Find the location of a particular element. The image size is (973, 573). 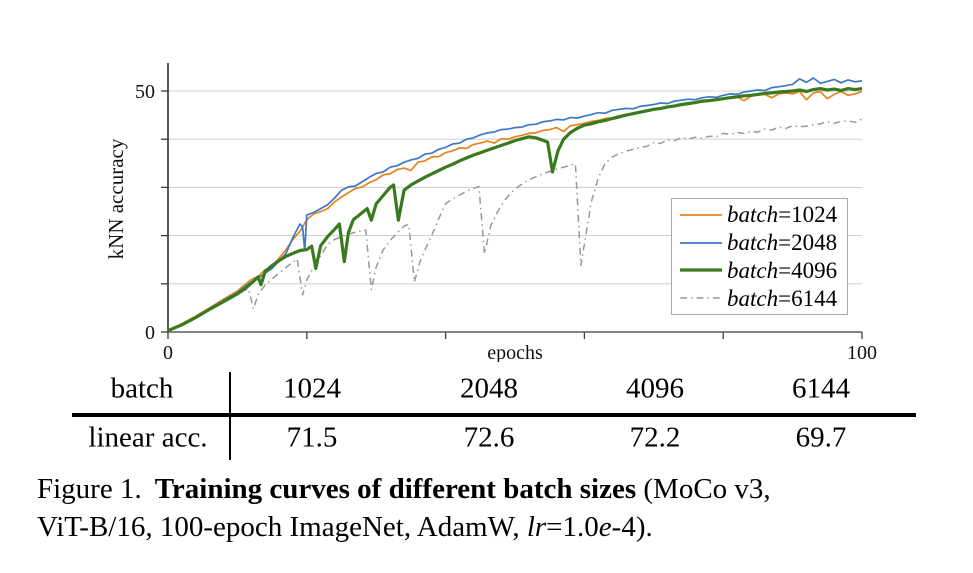

legend-entry-batch-4096: batch=4096 is located at coordinates (760, 270).